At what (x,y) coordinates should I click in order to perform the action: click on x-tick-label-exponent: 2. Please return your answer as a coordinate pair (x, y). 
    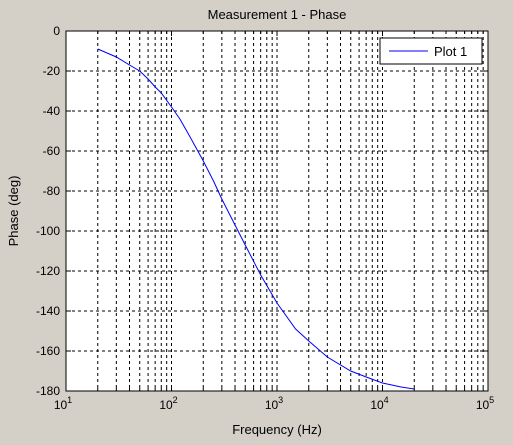
    Looking at the image, I should click on (175, 400).